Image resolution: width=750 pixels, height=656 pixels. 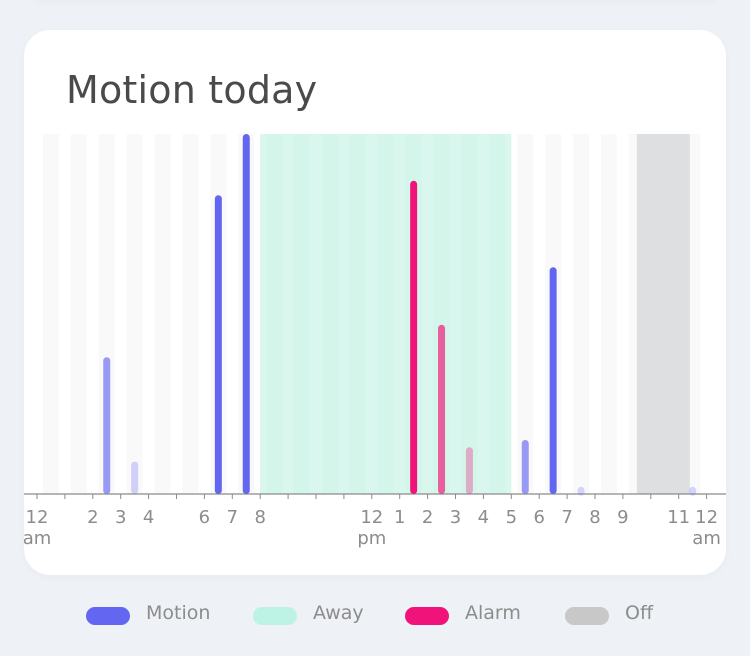 What do you see at coordinates (371, 538) in the screenshot?
I see `x-tick-sublabel: pm` at bounding box center [371, 538].